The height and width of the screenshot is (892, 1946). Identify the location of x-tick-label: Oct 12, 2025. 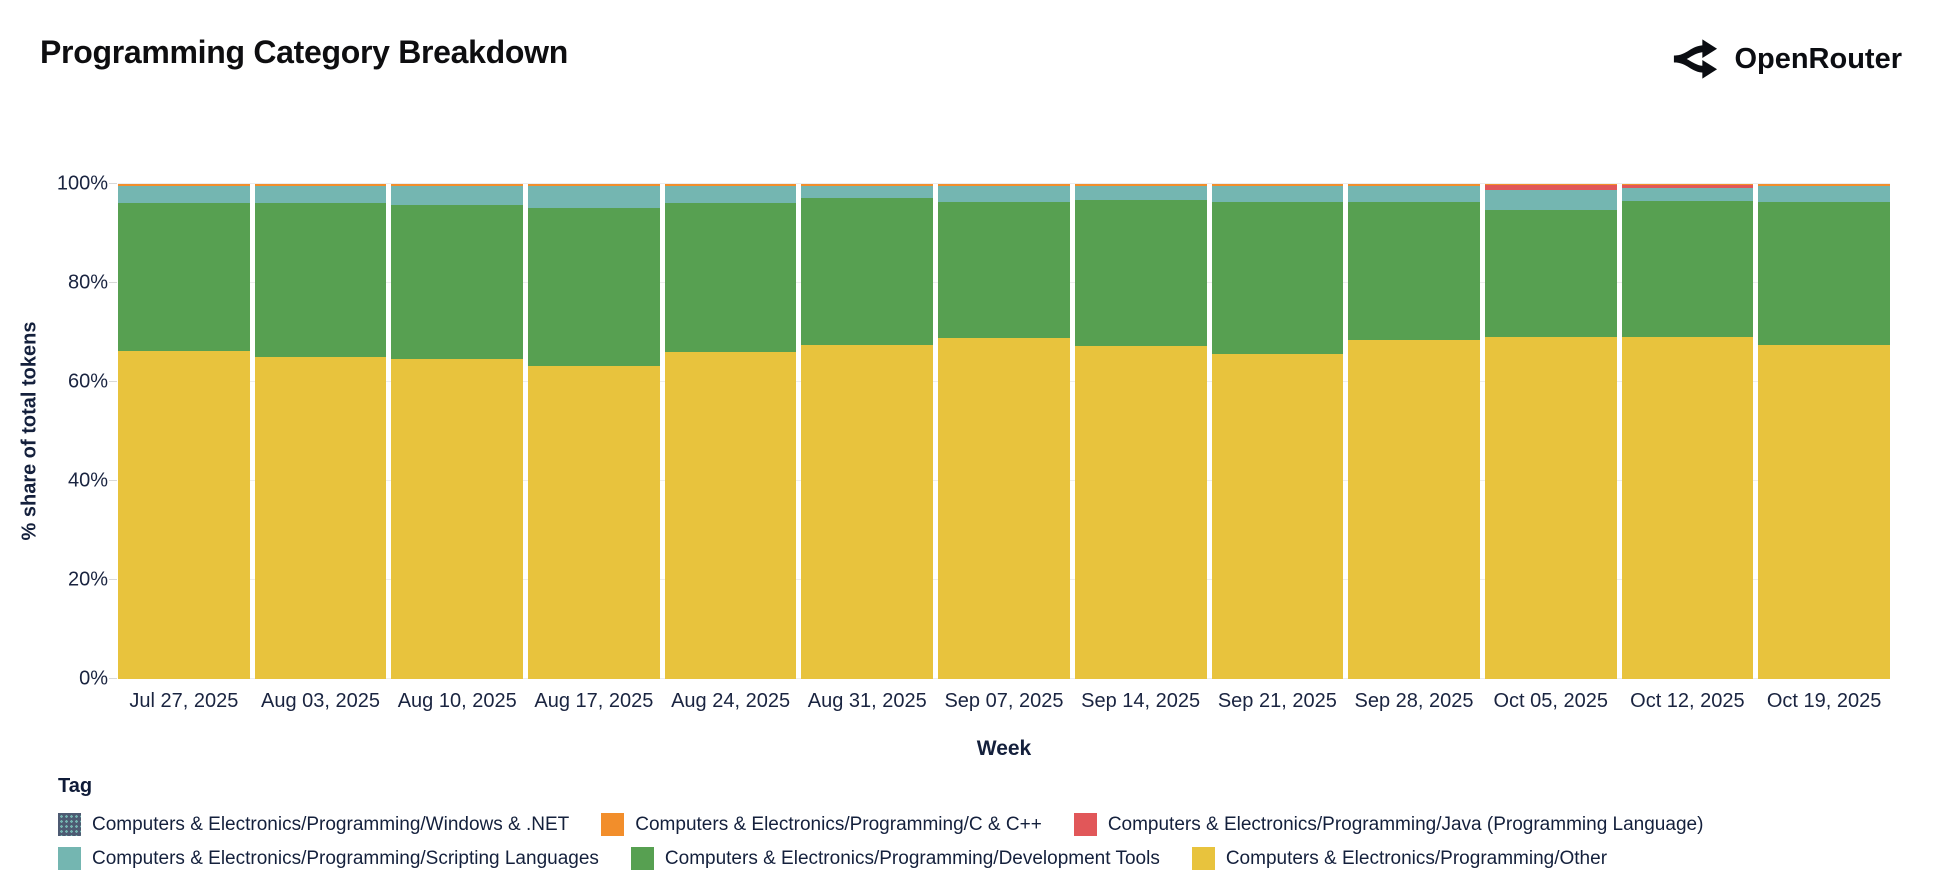
(1687, 701).